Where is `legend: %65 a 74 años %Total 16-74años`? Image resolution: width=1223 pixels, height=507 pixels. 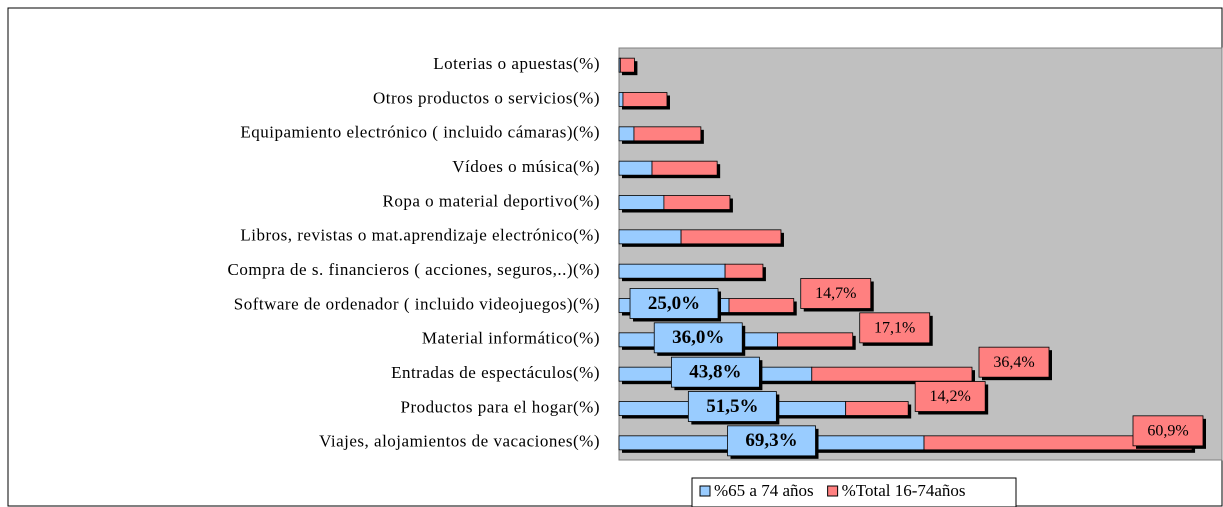
legend: %65 a 74 años %Total 16-74años is located at coordinates (854, 492).